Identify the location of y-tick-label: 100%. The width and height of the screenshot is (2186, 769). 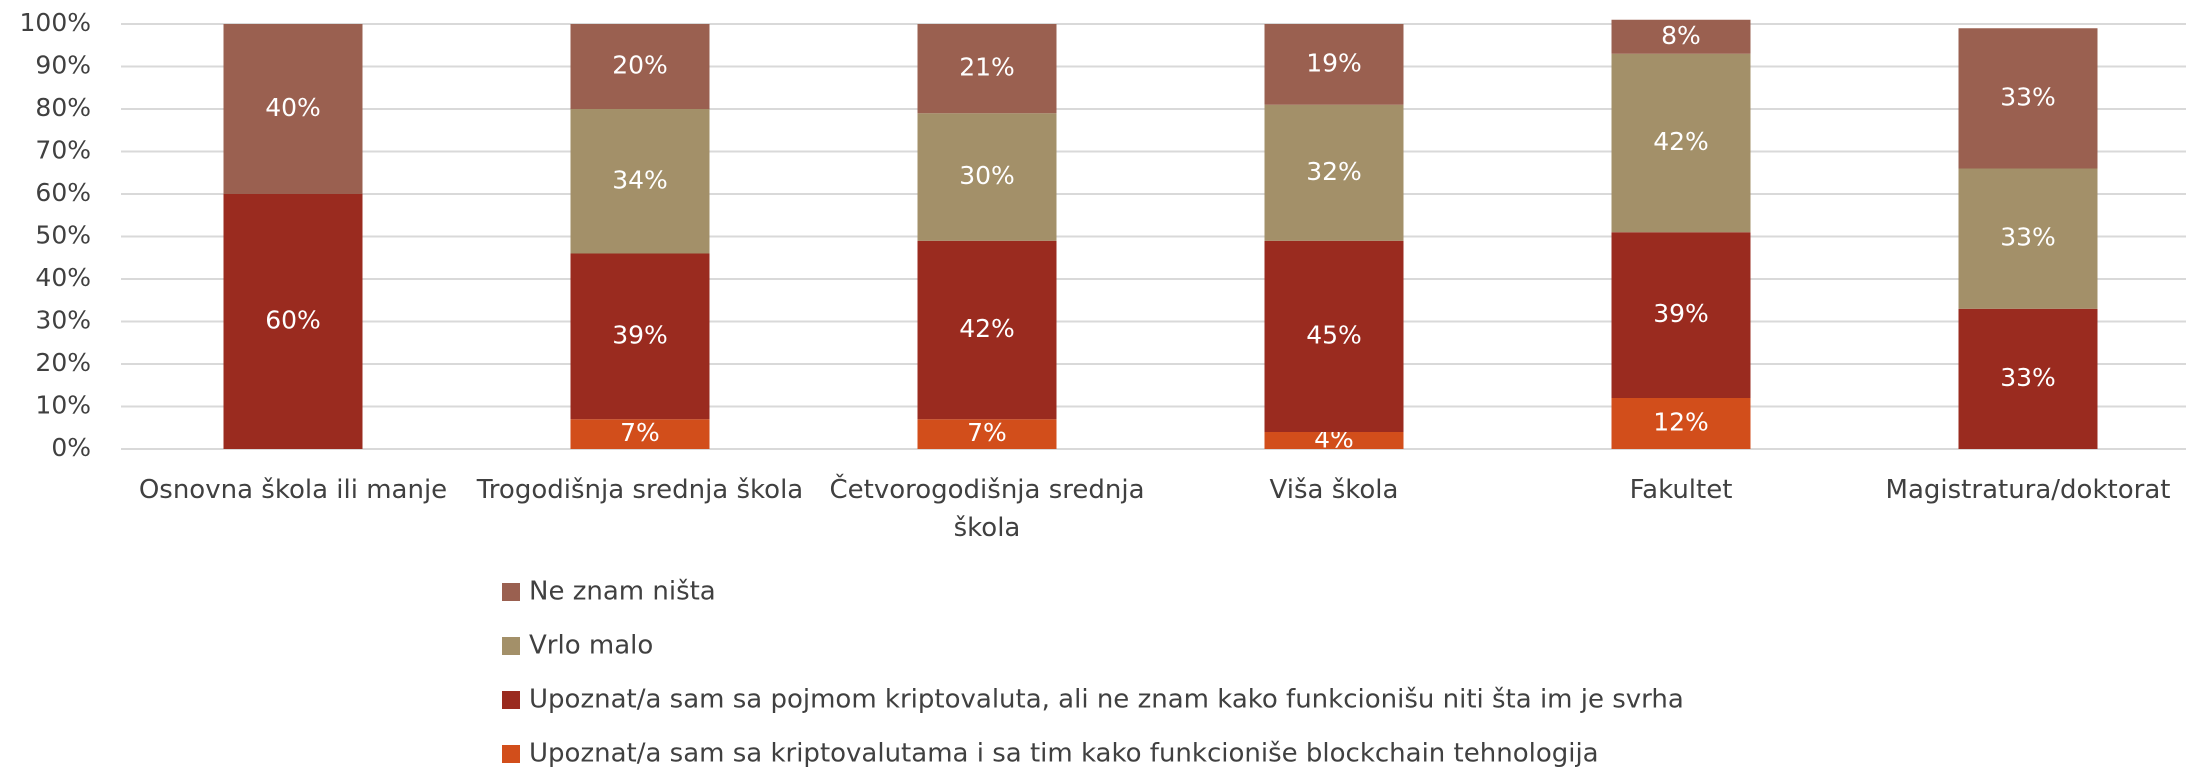
(55, 22).